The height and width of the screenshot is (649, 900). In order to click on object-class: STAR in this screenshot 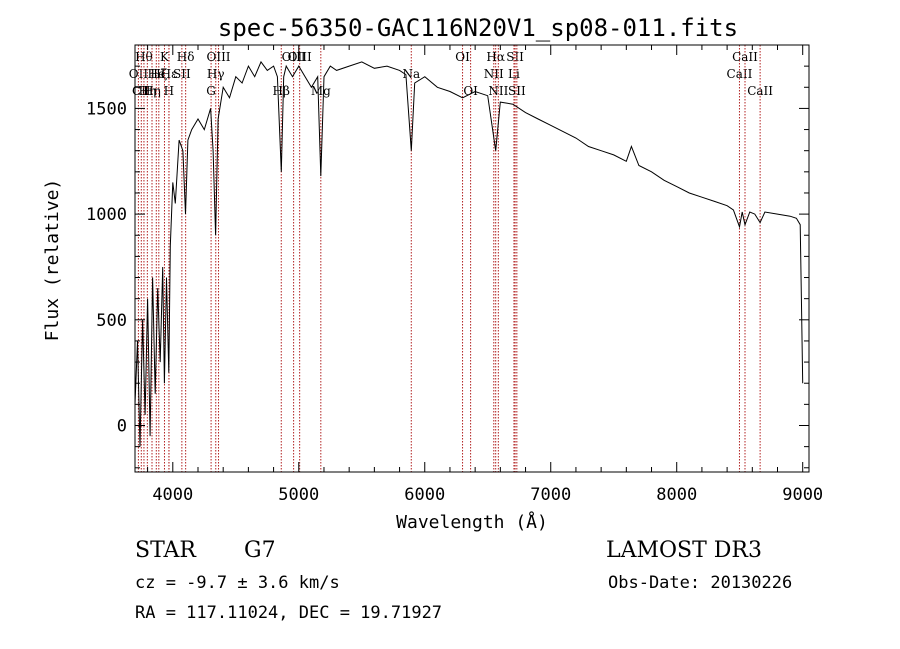, I will do `click(165, 550)`.